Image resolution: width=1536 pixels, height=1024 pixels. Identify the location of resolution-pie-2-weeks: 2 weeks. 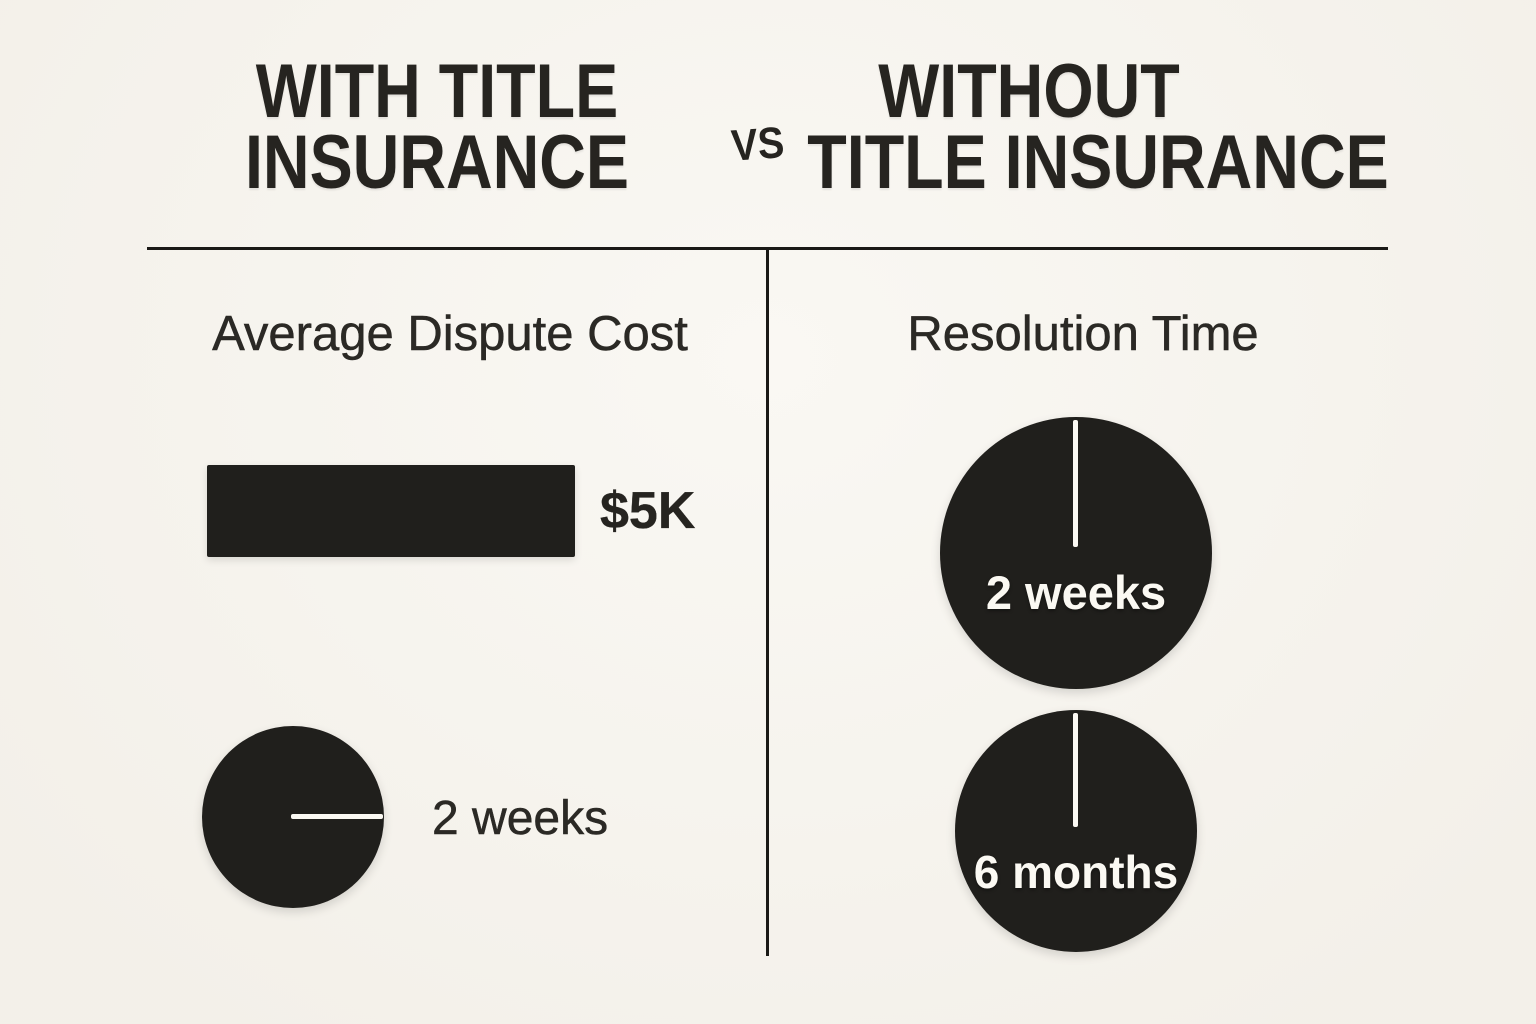
(1076, 553).